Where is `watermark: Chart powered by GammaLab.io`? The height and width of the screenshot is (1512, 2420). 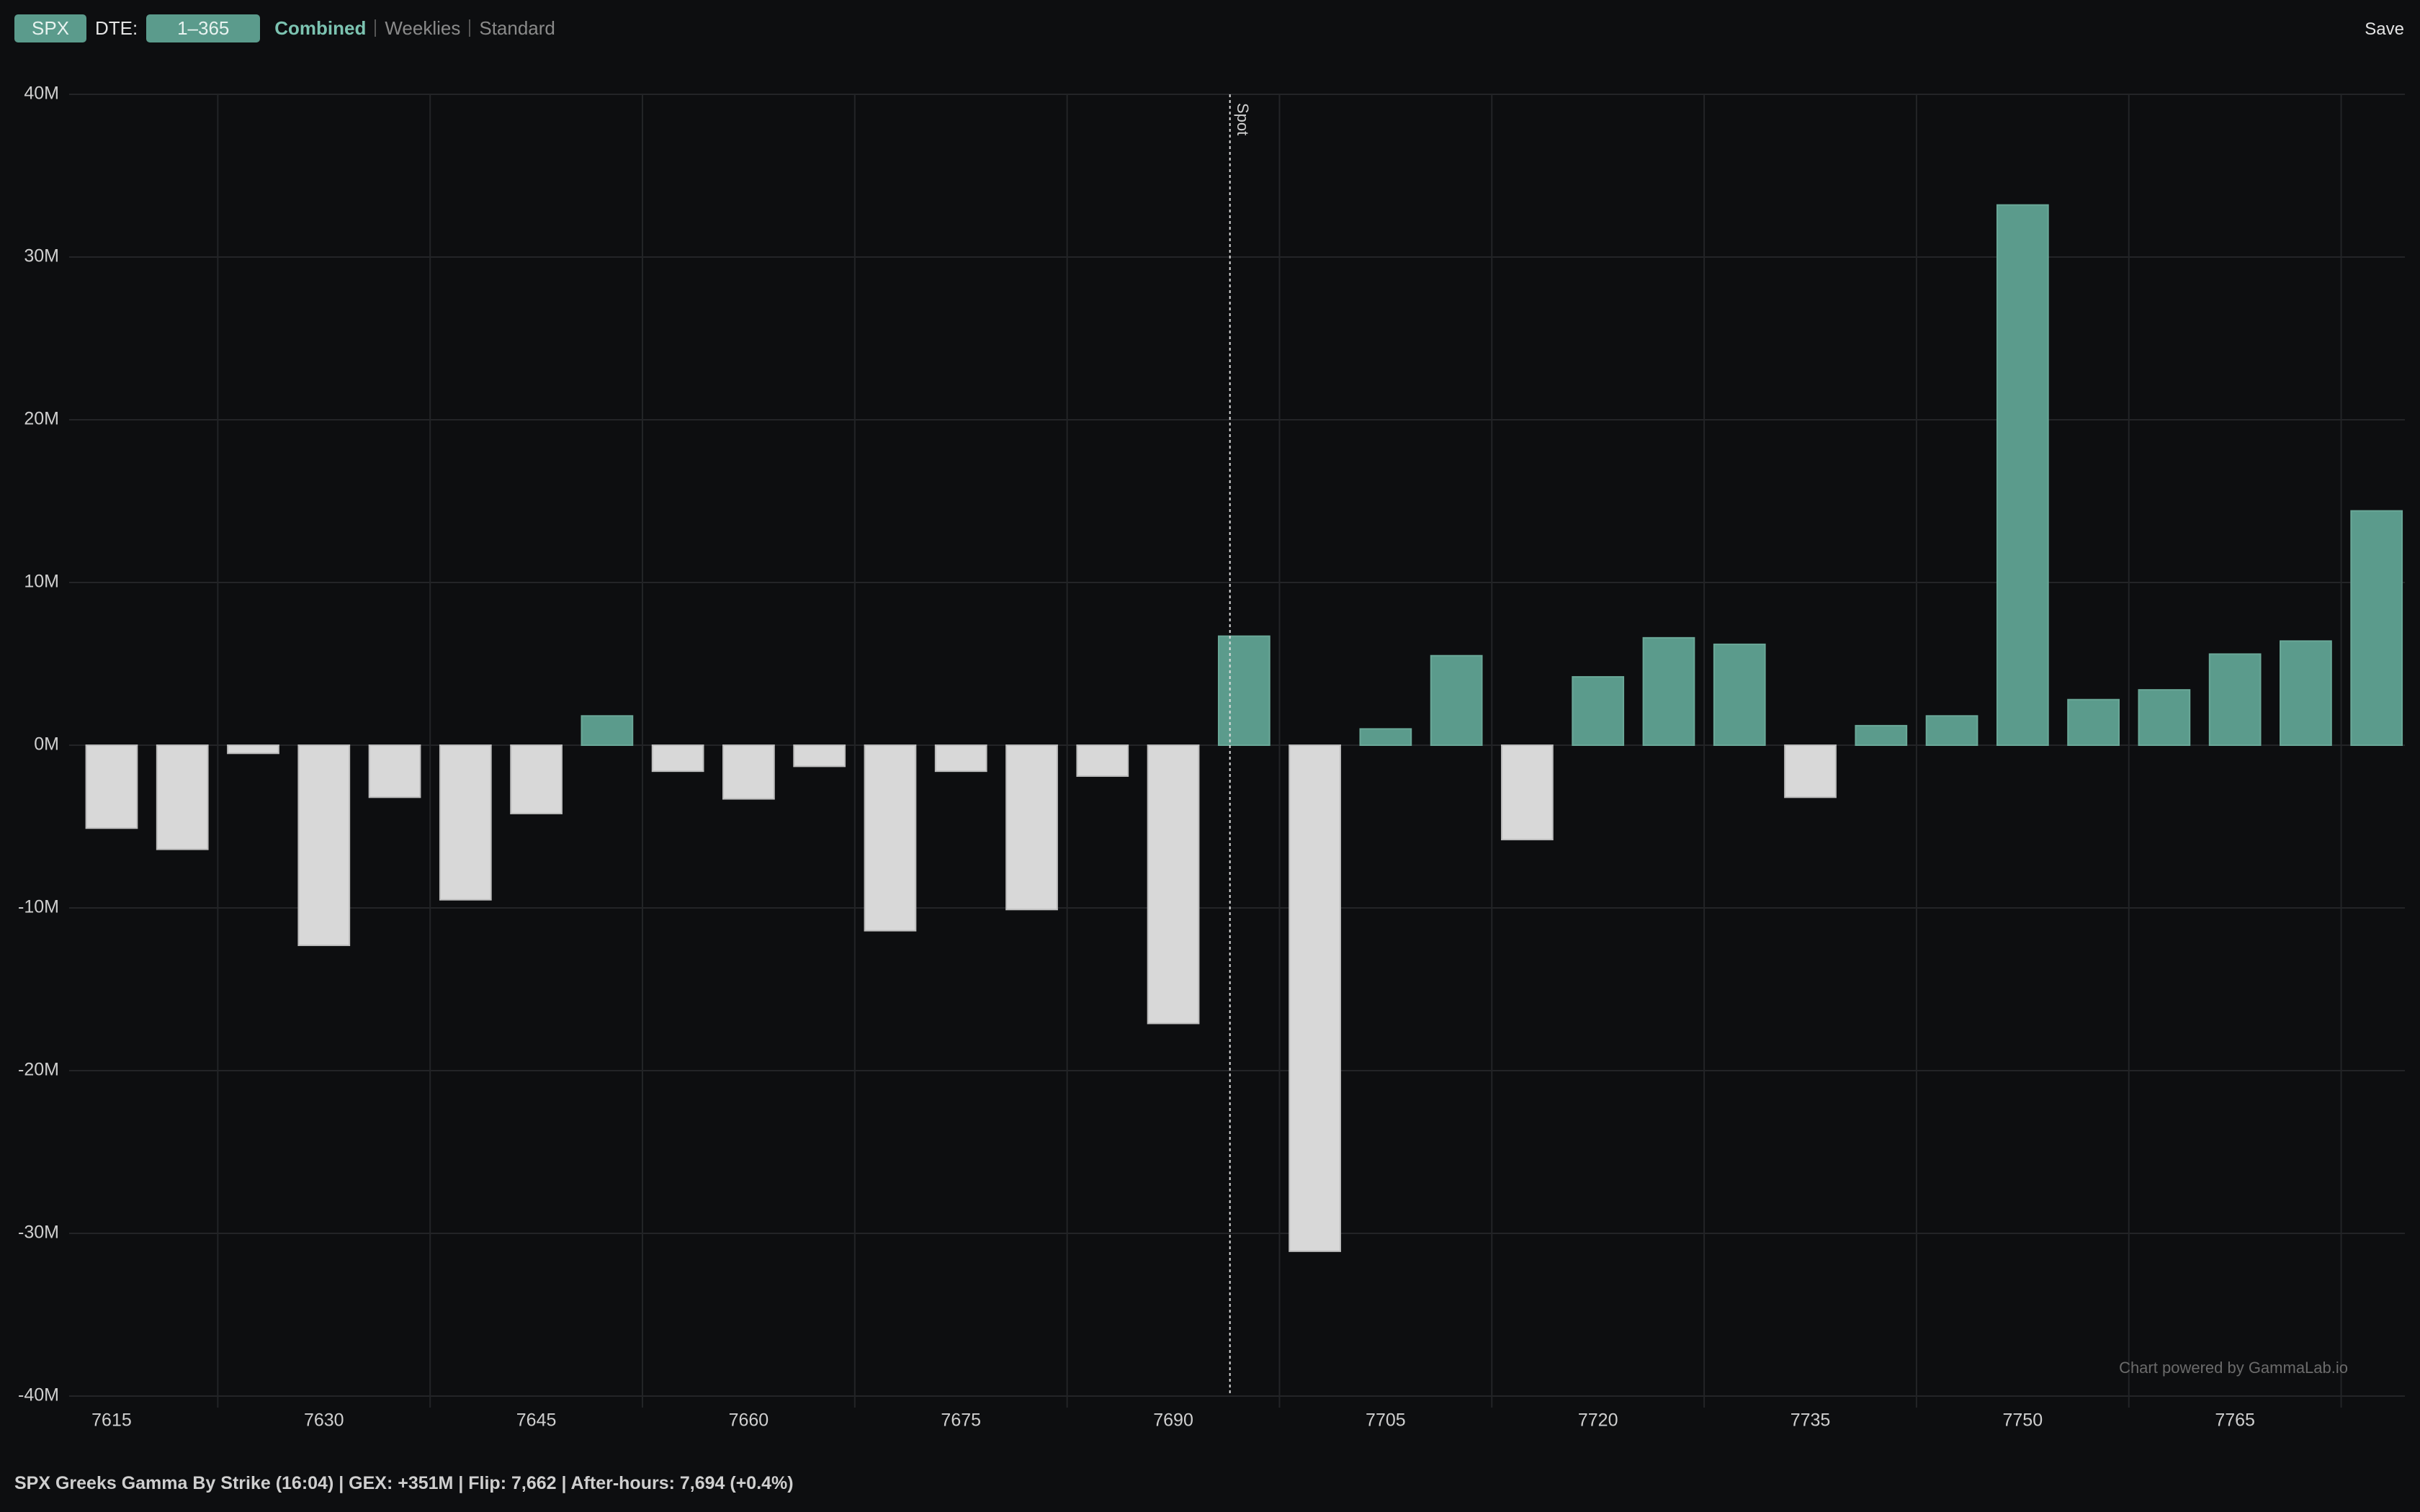
watermark: Chart powered by GammaLab.io is located at coordinates (2233, 1368).